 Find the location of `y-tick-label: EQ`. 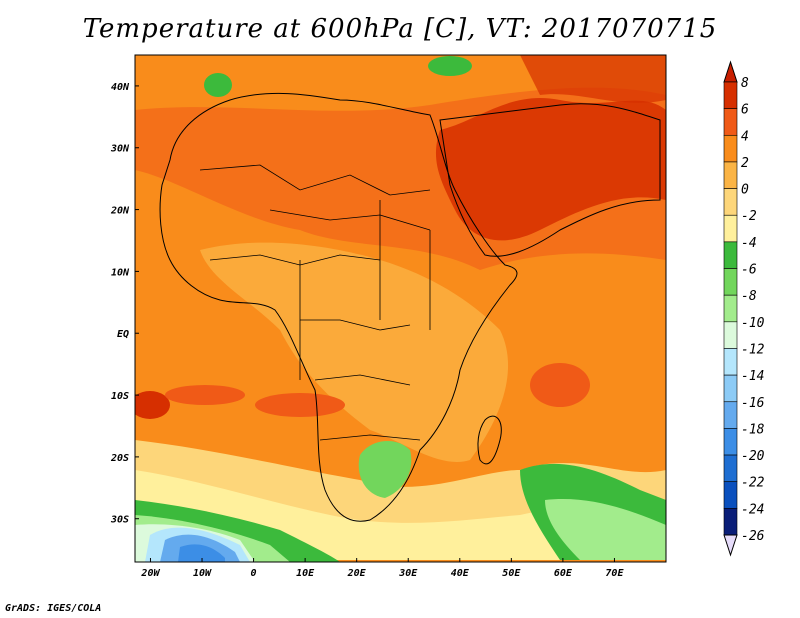

y-tick-label: EQ is located at coordinates (123, 334).